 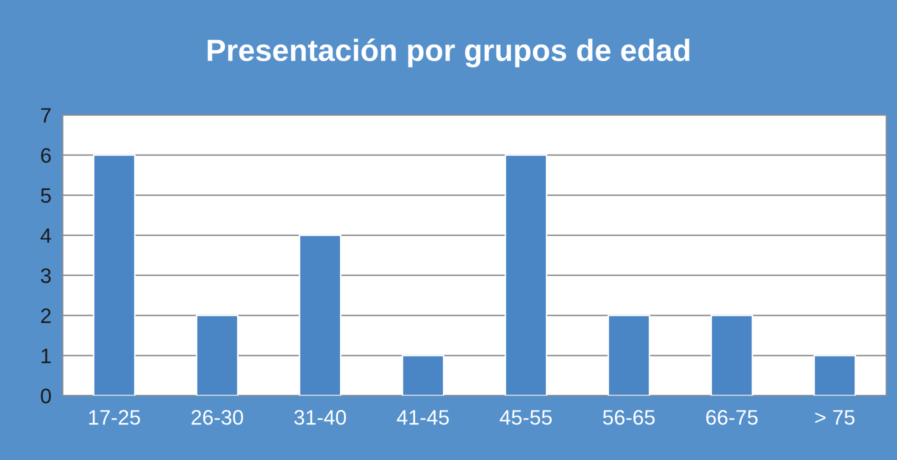 I want to click on x-tick-label: 45-55, so click(x=526, y=417).